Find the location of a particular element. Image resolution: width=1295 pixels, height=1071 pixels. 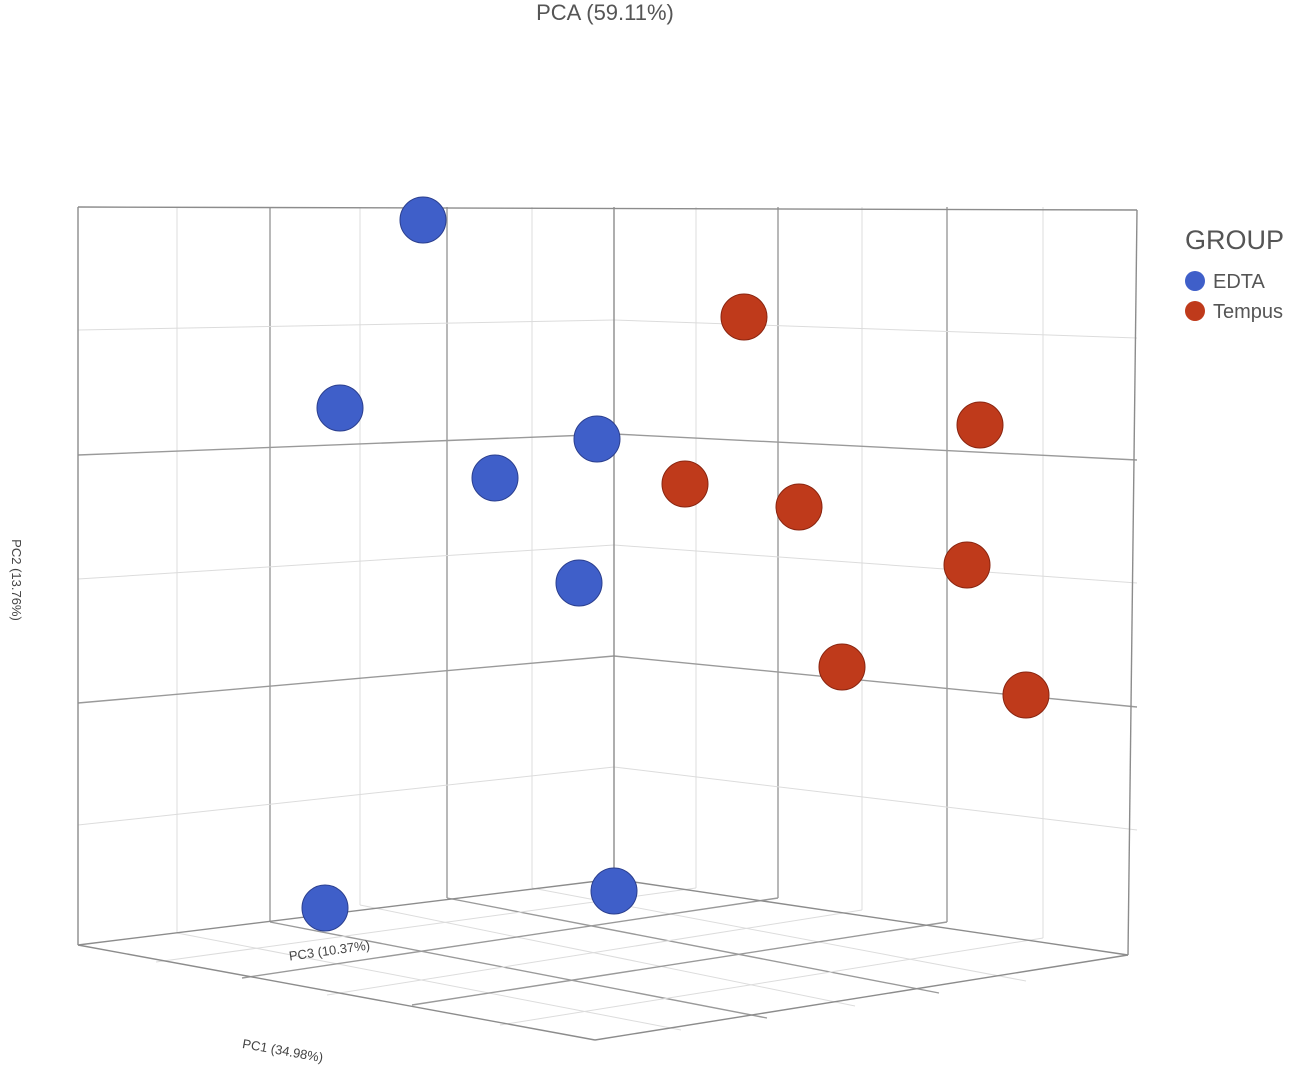

axis-label-pc2: PC2 (13.76%) is located at coordinates (16, 580).